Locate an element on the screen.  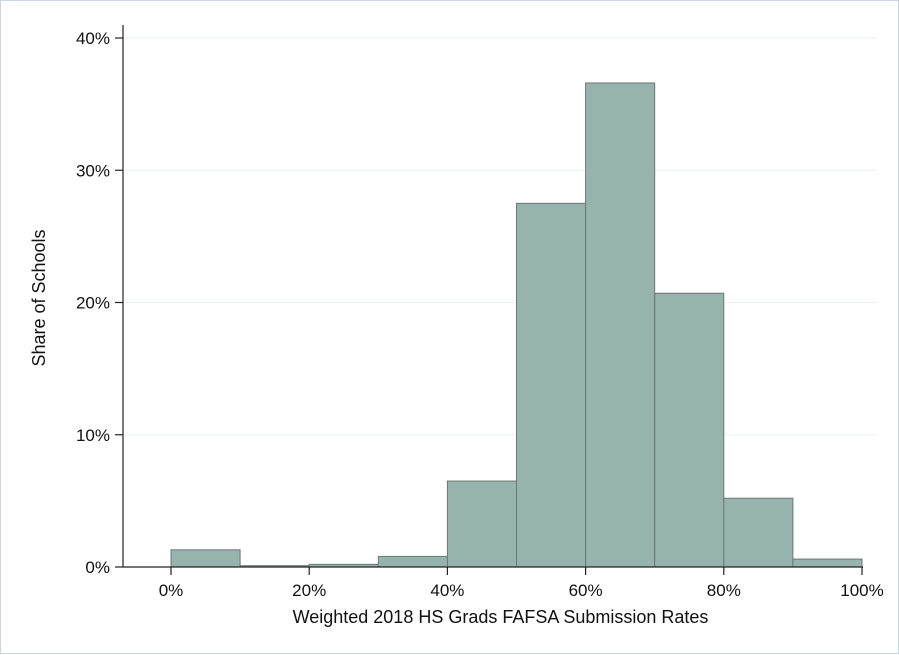
x-tick-label: 60% is located at coordinates (586, 590).